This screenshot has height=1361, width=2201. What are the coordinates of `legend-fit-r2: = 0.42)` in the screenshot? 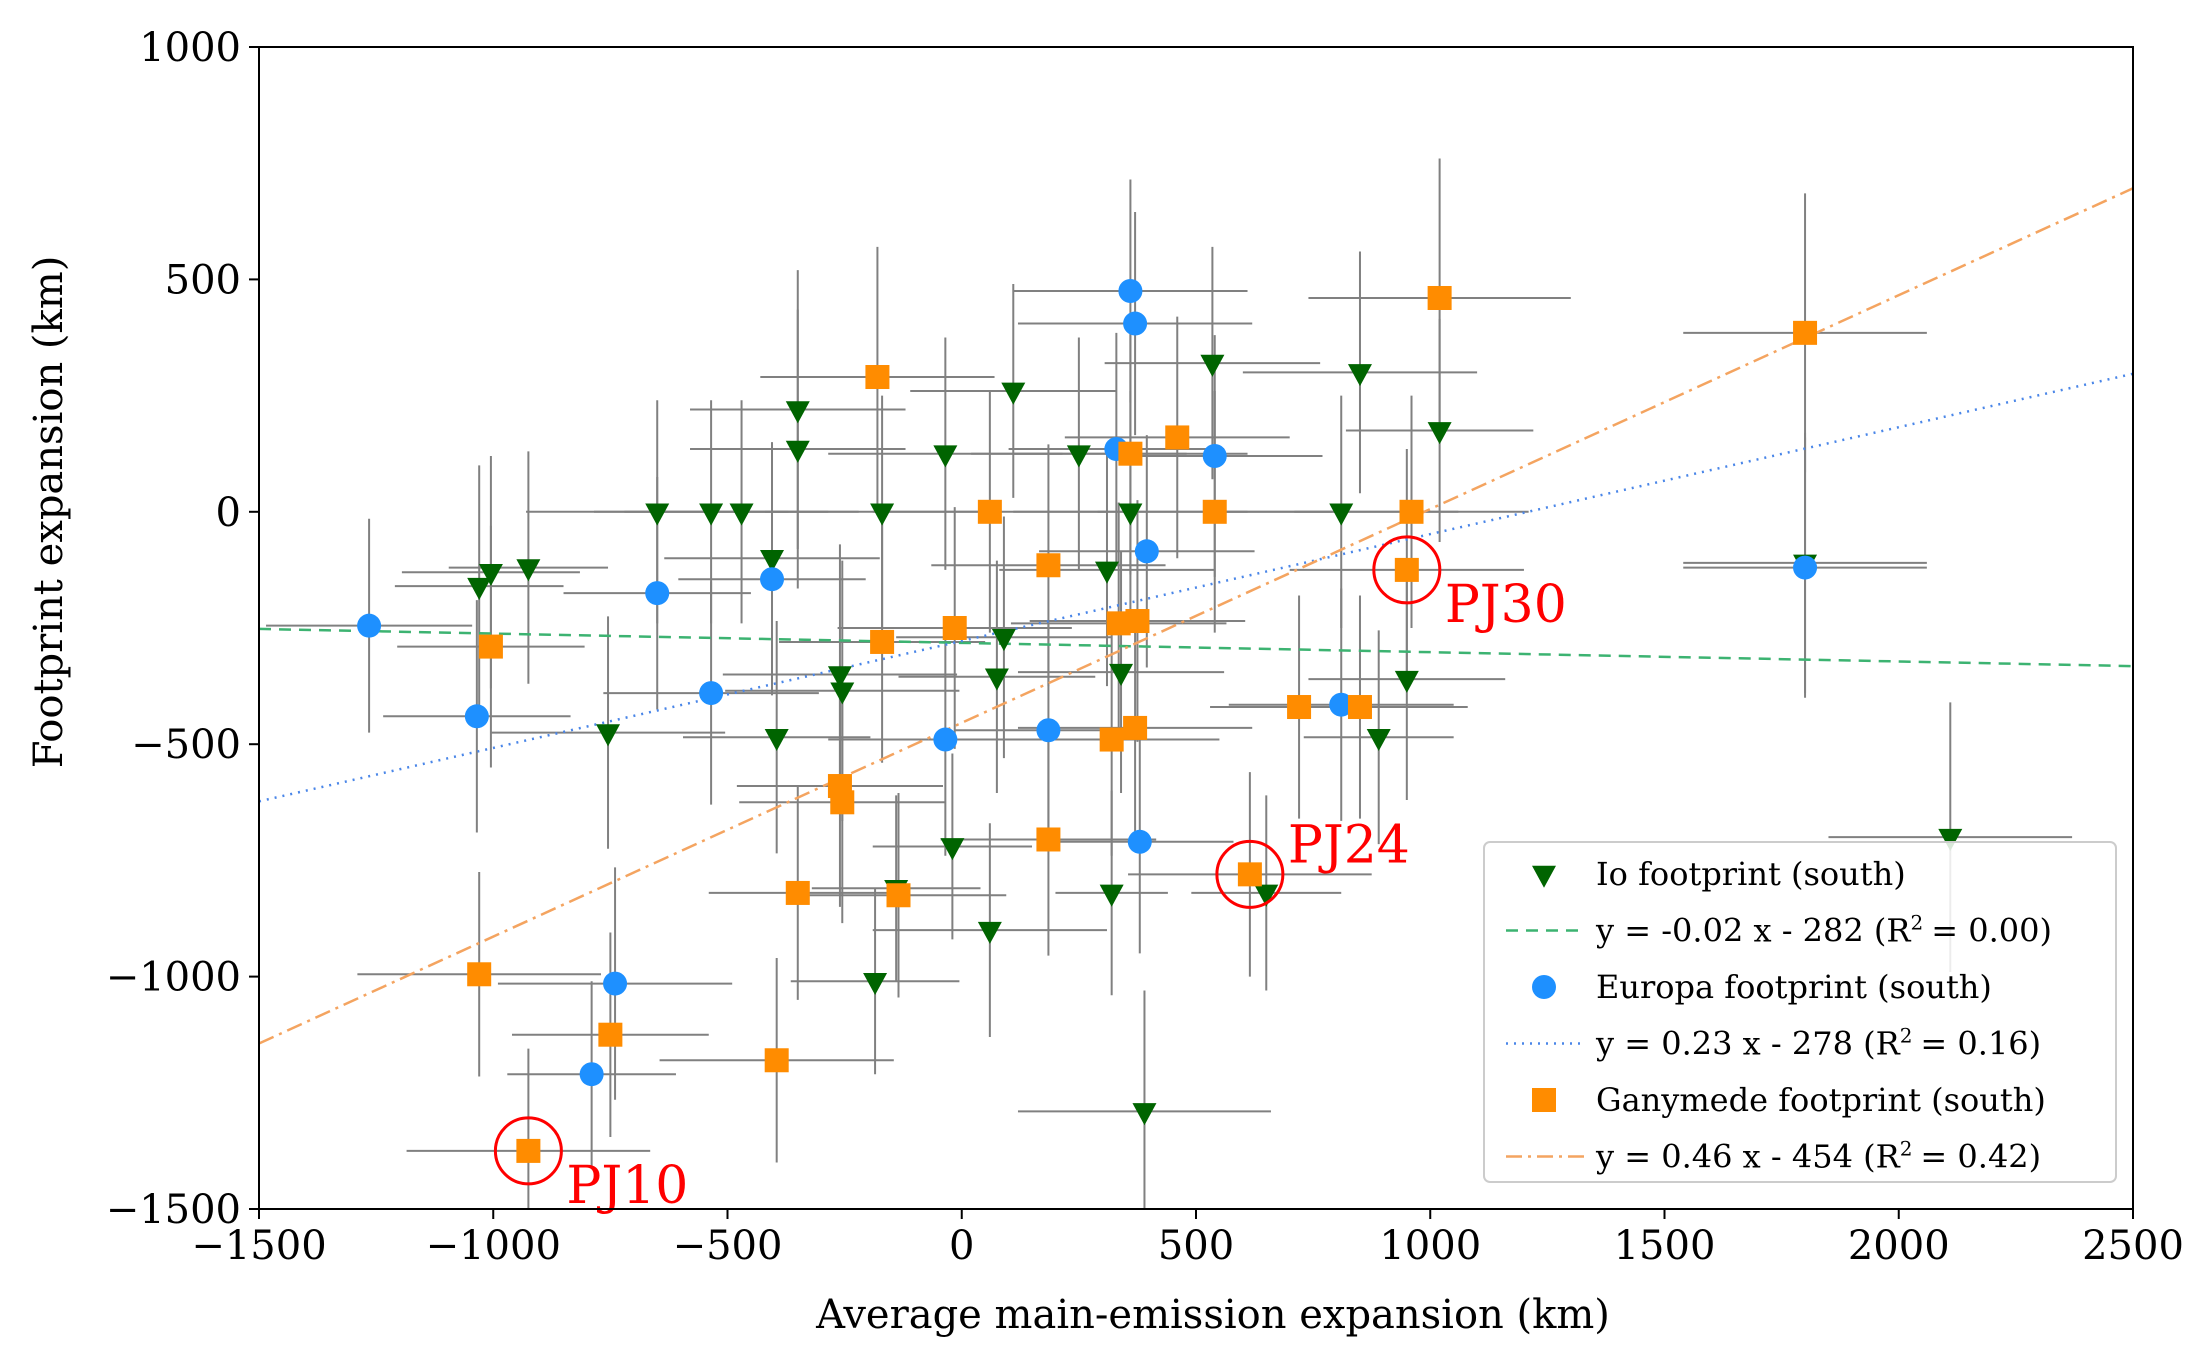 It's located at (1980, 1157).